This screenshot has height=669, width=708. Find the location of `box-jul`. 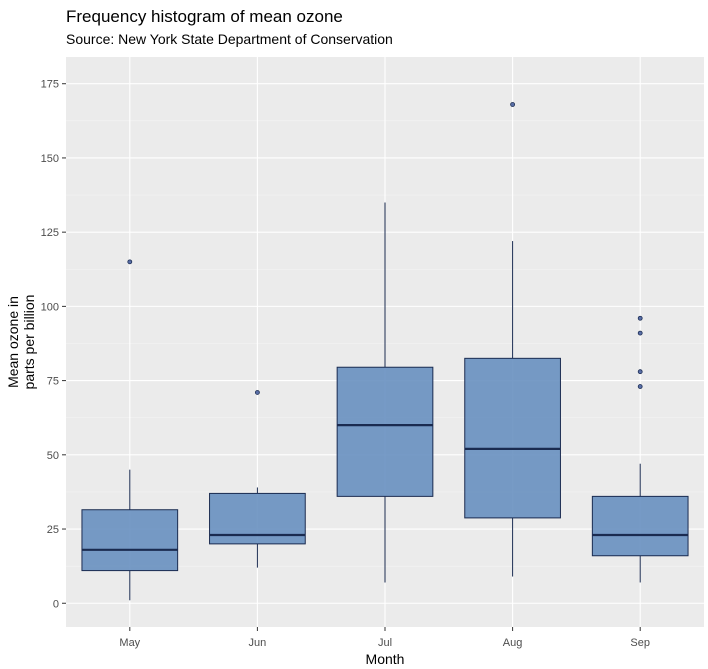

box-jul is located at coordinates (385, 392).